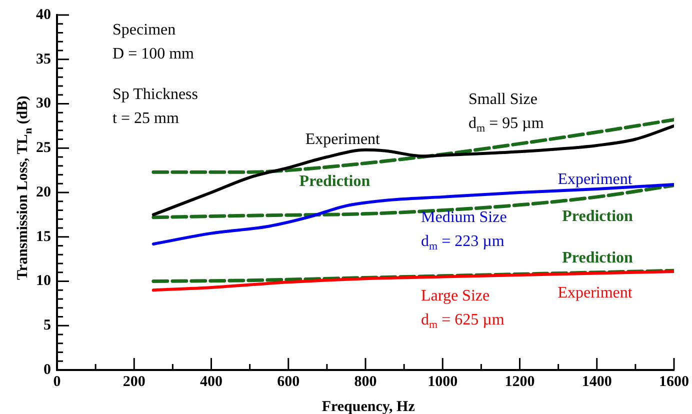 The height and width of the screenshot is (414, 692). I want to click on x-tick-label: 1200, so click(519, 382).